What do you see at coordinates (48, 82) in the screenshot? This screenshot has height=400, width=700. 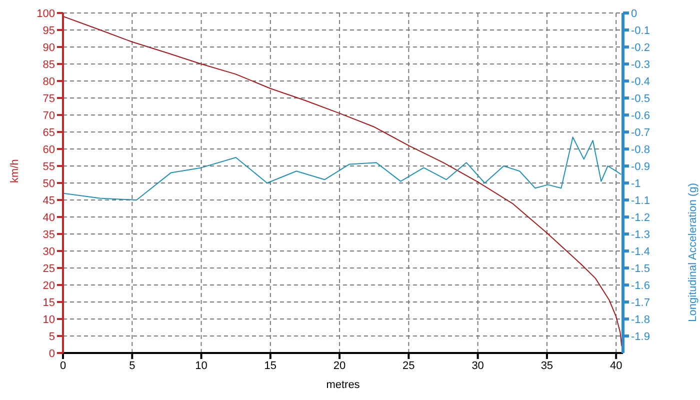 I see `y-tick-label: 80` at bounding box center [48, 82].